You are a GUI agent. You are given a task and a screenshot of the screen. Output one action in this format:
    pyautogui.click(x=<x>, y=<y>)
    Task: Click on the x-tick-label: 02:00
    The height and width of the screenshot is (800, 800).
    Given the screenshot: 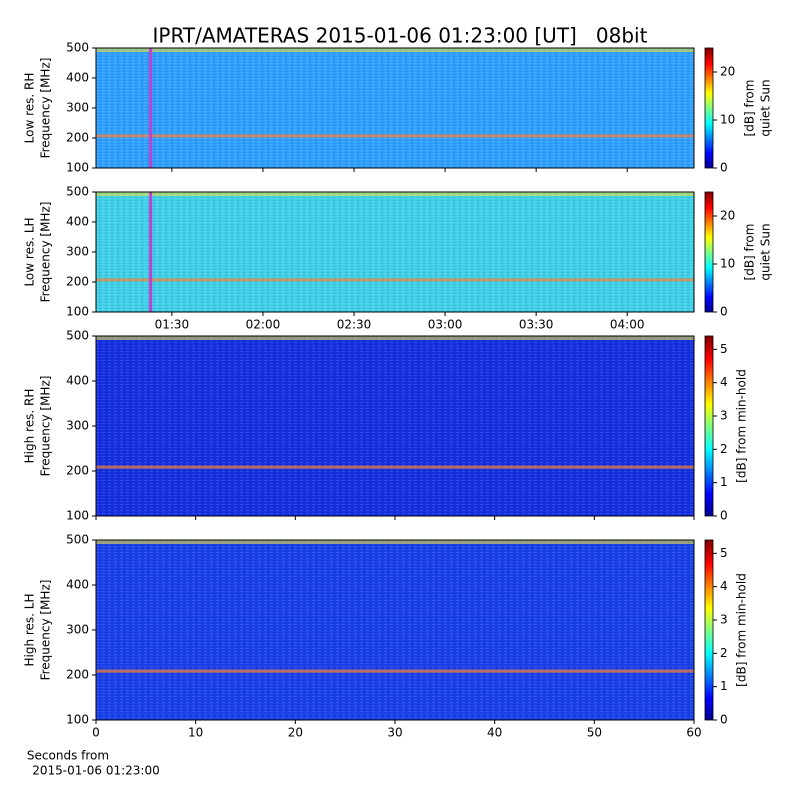 What is the action you would take?
    pyautogui.click(x=263, y=325)
    